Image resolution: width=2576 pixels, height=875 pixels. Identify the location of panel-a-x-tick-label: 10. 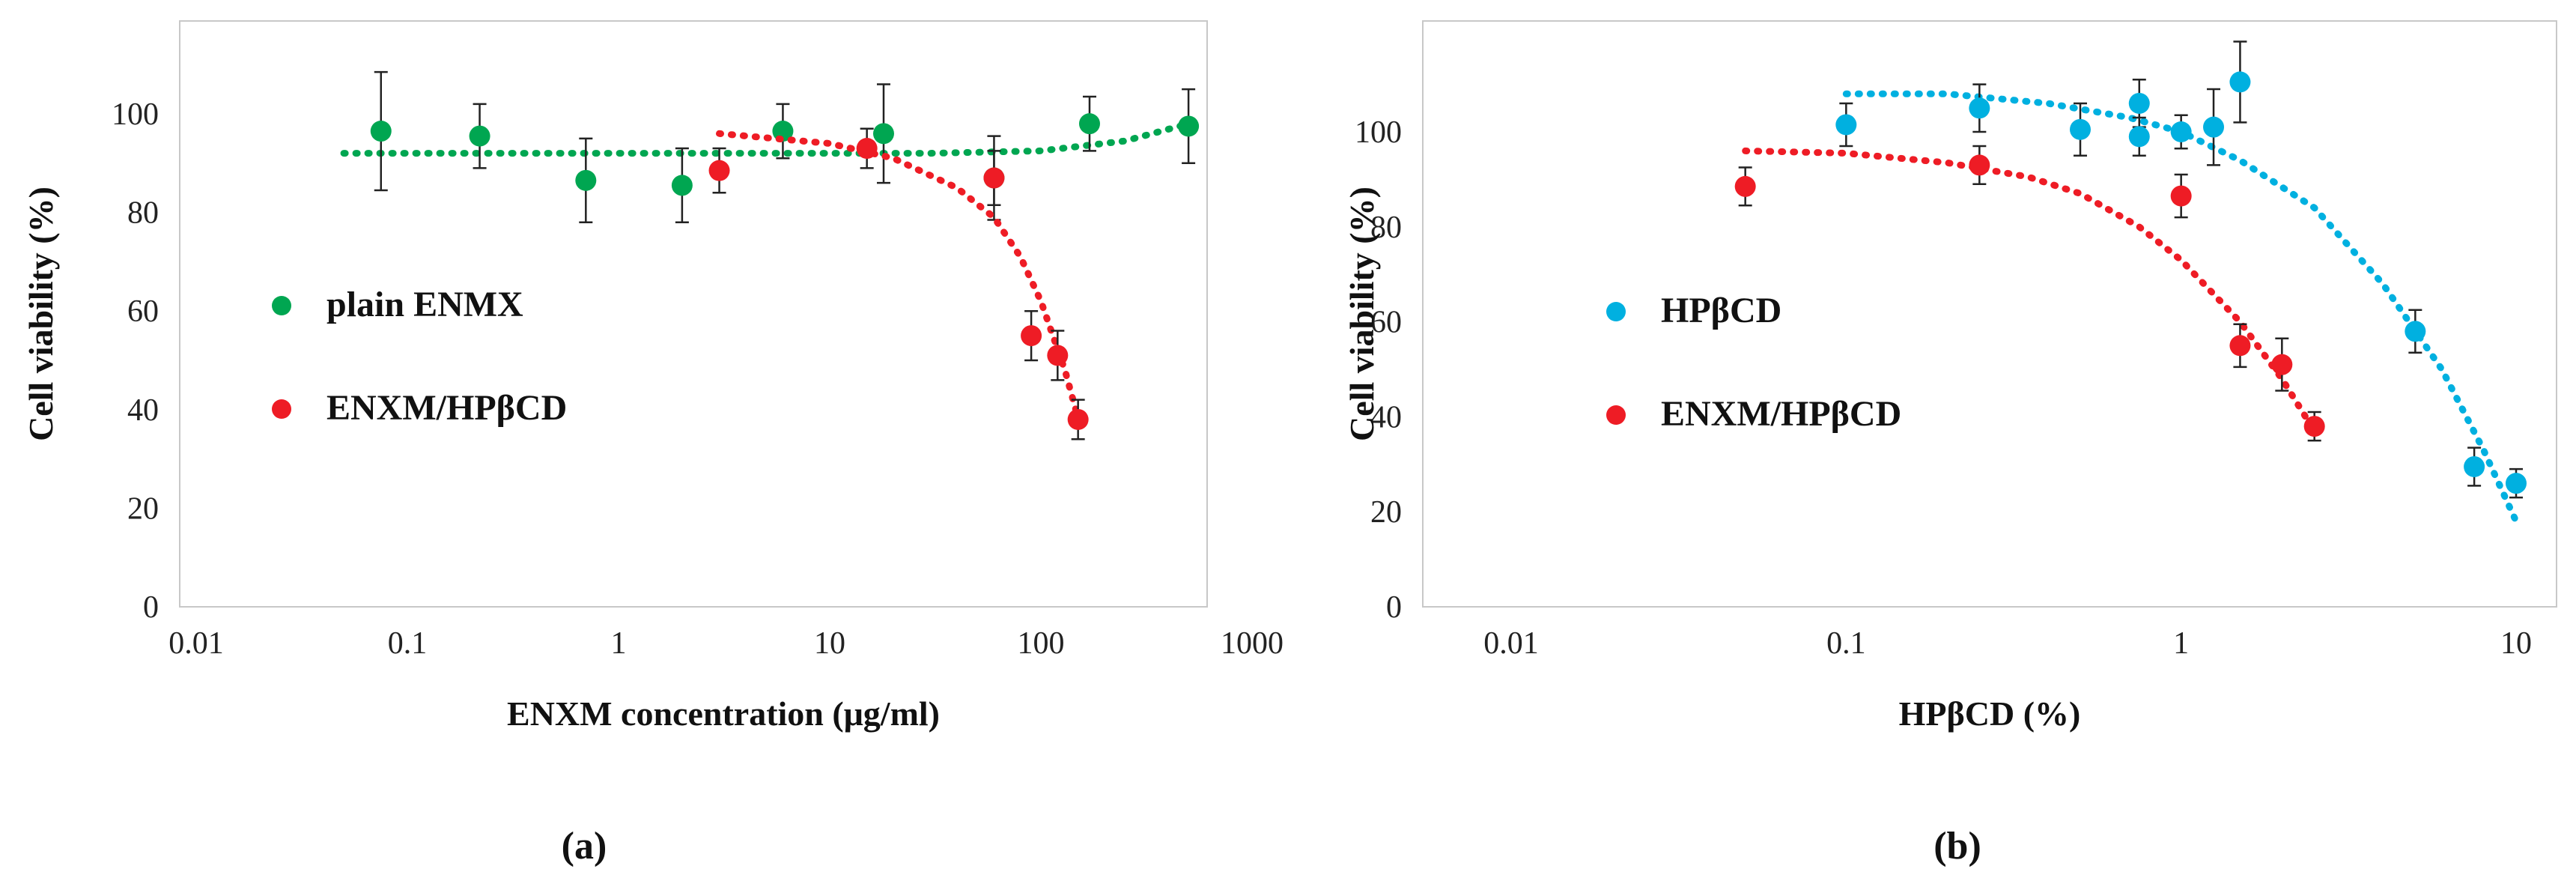
(829, 643).